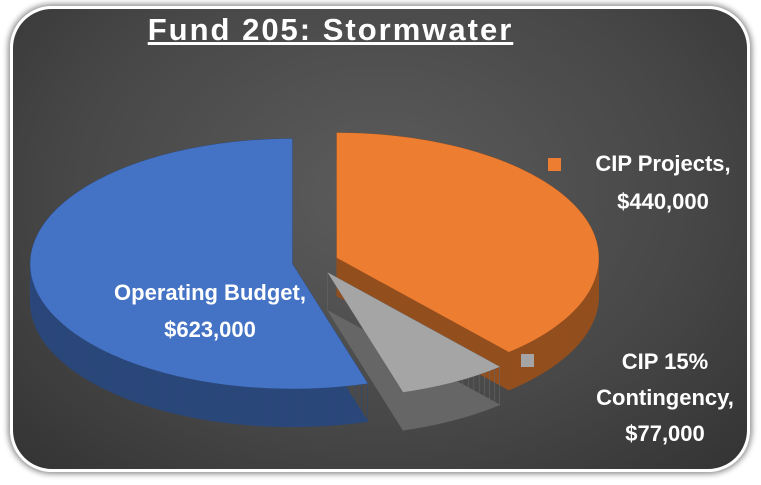 Image resolution: width=761 pixels, height=485 pixels. Describe the element at coordinates (665, 379) in the screenshot. I see `data-label-category: CIP 15% Contingency,` at that location.